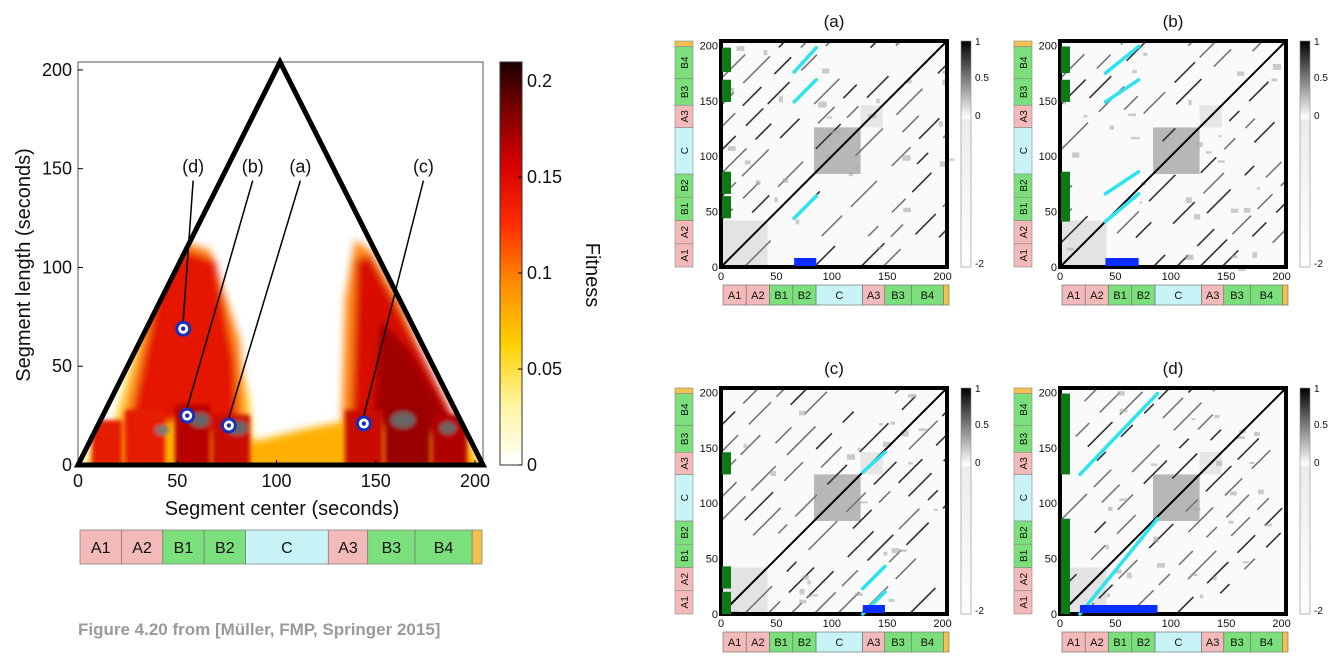 The width and height of the screenshot is (1336, 661). What do you see at coordinates (946, 642) in the screenshot?
I see `ssm-segment-cell` at bounding box center [946, 642].